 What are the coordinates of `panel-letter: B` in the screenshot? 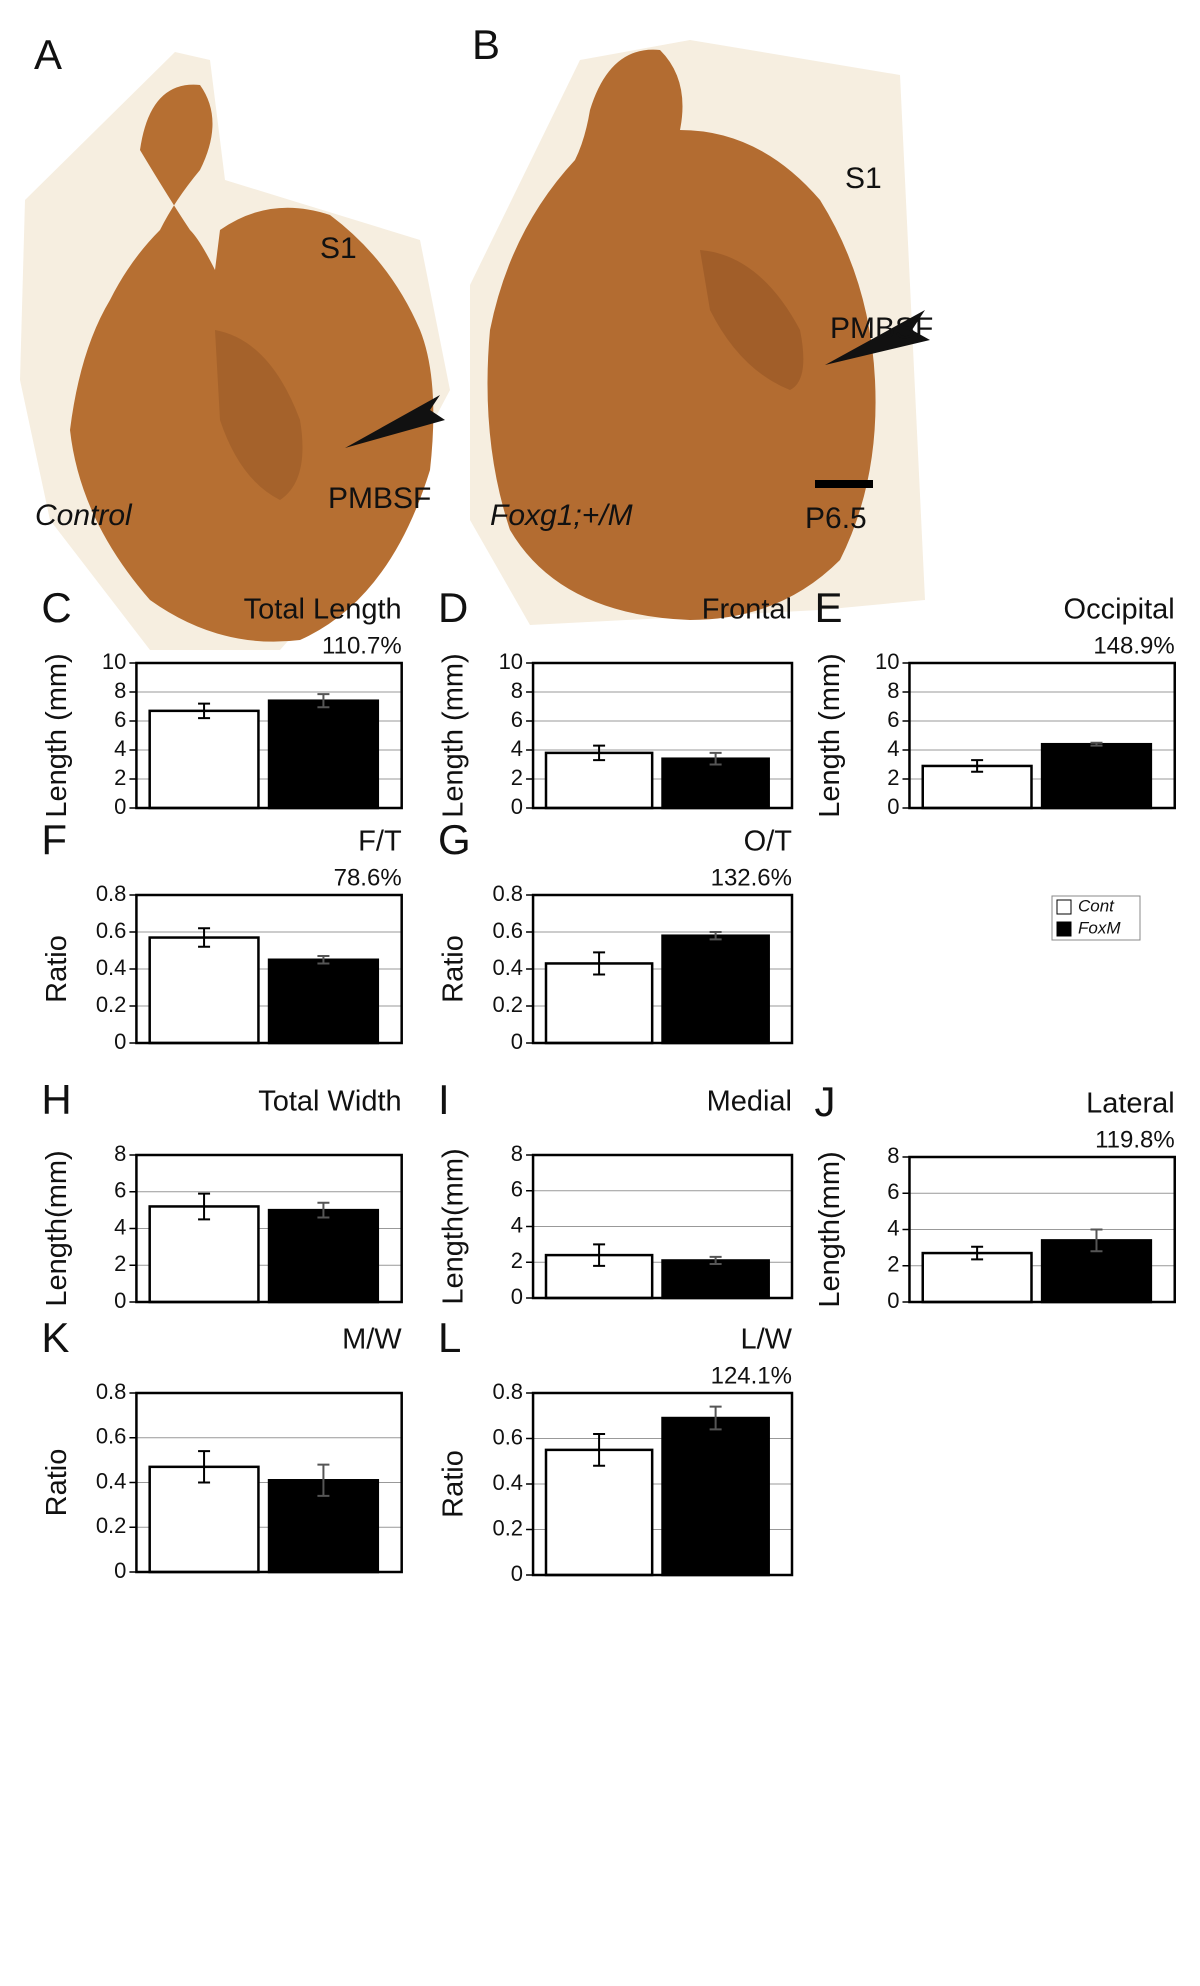 It's located at (486, 44).